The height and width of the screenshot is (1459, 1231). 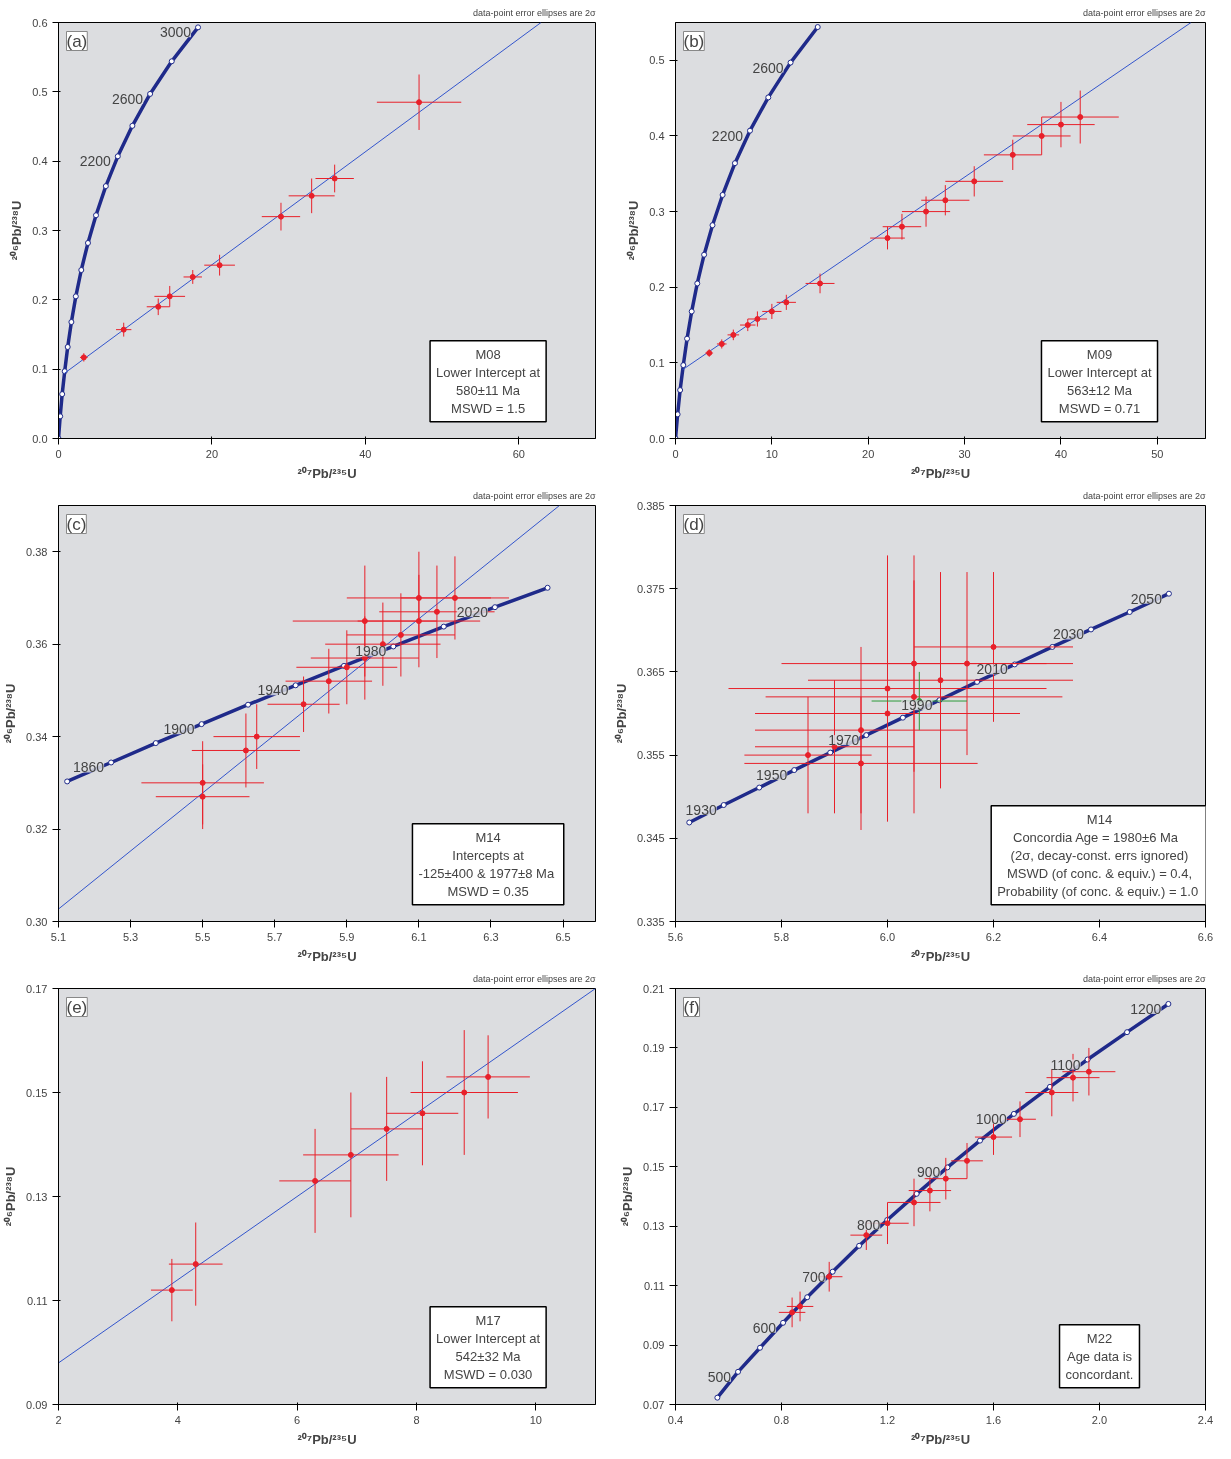 I want to click on x-tick-label: 6.6, so click(x=1205, y=936).